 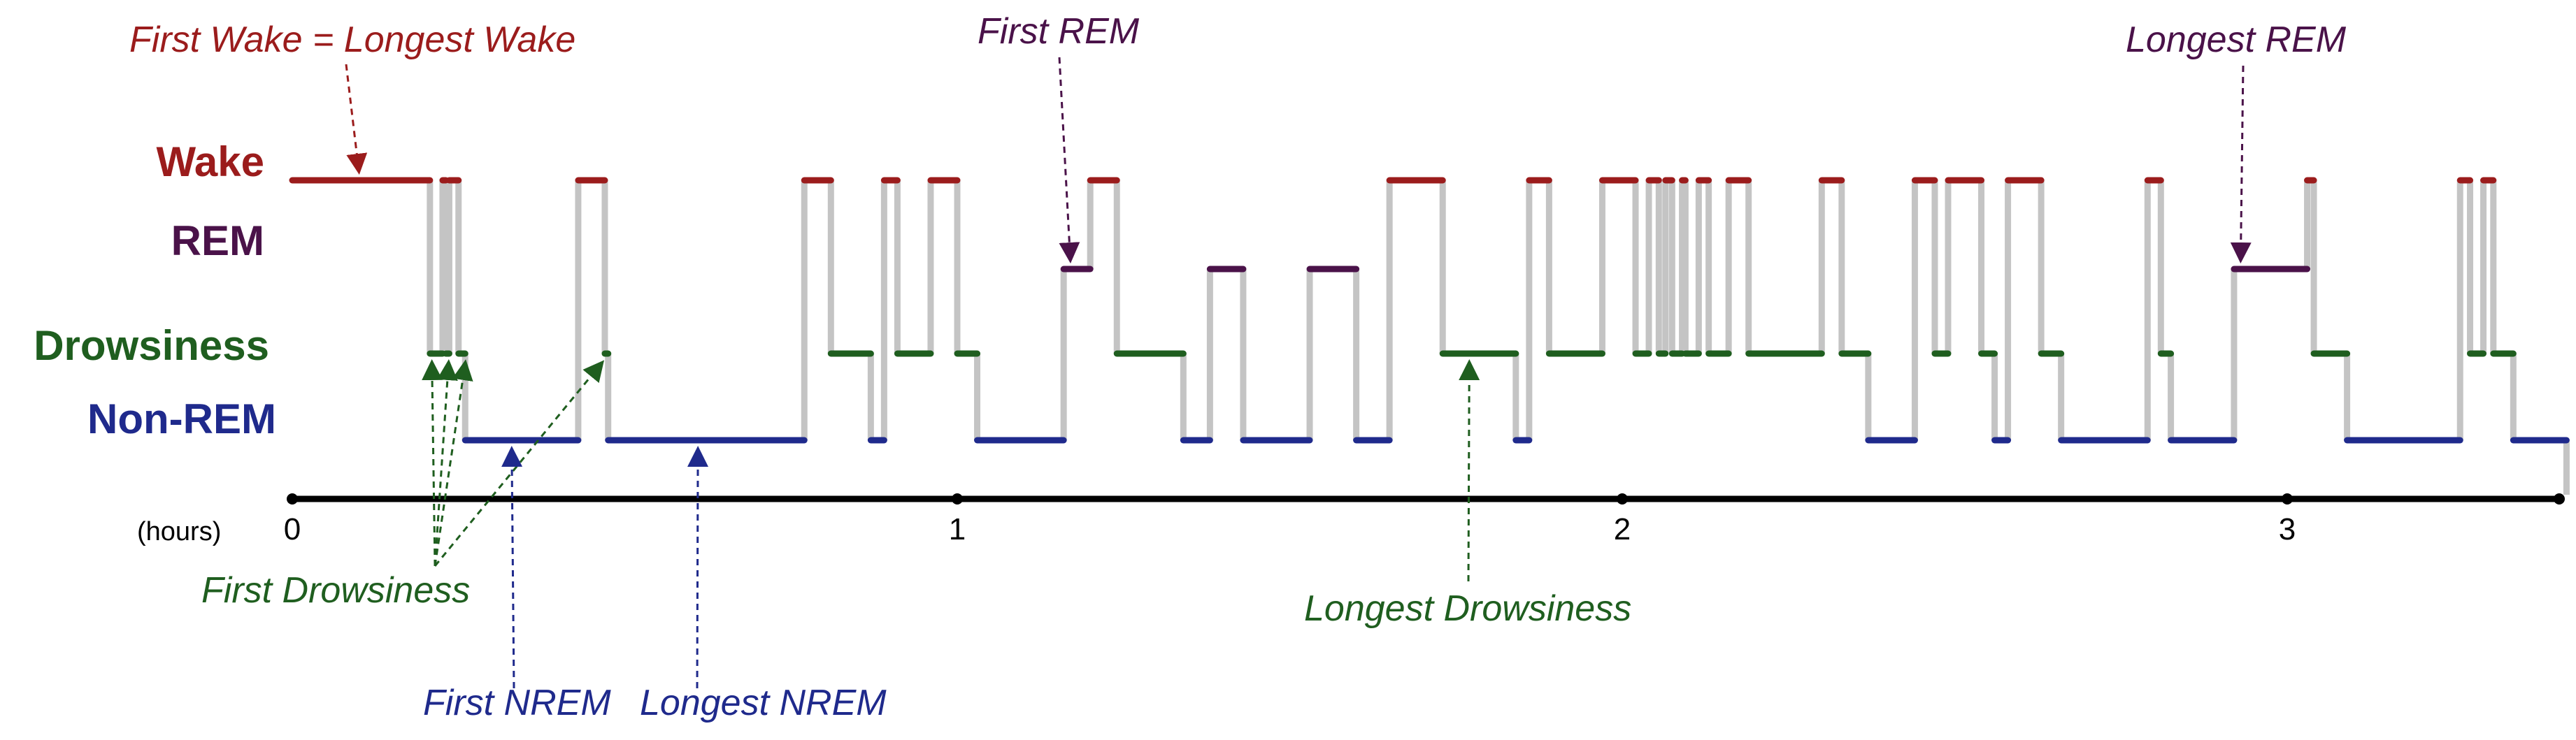 What do you see at coordinates (1467, 608) in the screenshot?
I see `annotation-longest-drowsiness: Longest Drowsiness` at bounding box center [1467, 608].